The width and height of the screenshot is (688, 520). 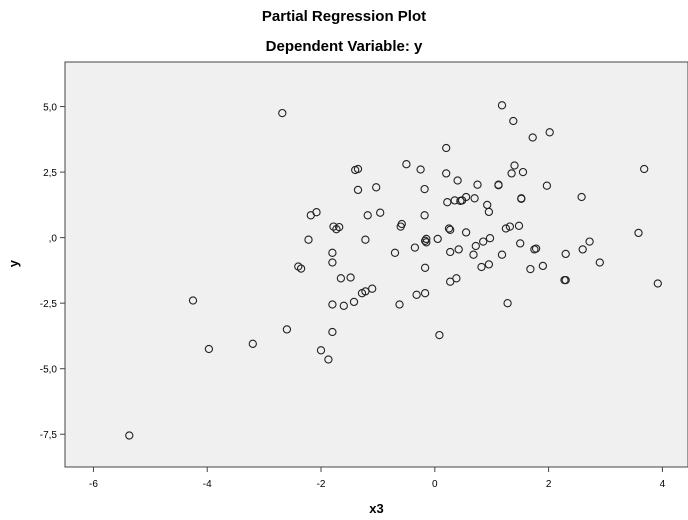 I want to click on y-tick-label: ,0, so click(x=53, y=239).